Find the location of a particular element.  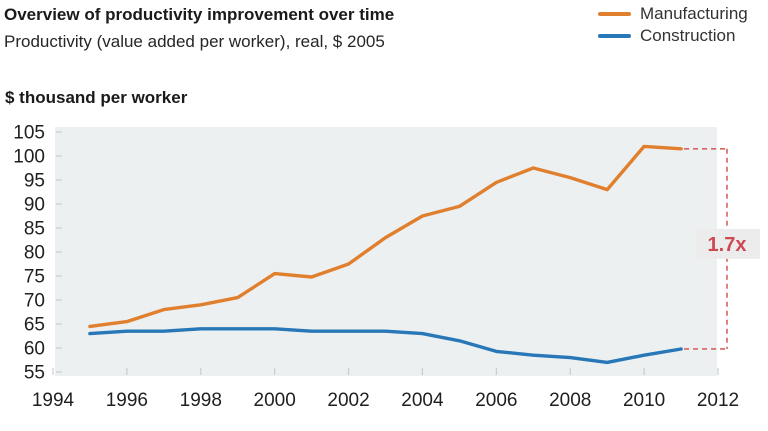

x-tick-label: 2002 is located at coordinates (348, 400).